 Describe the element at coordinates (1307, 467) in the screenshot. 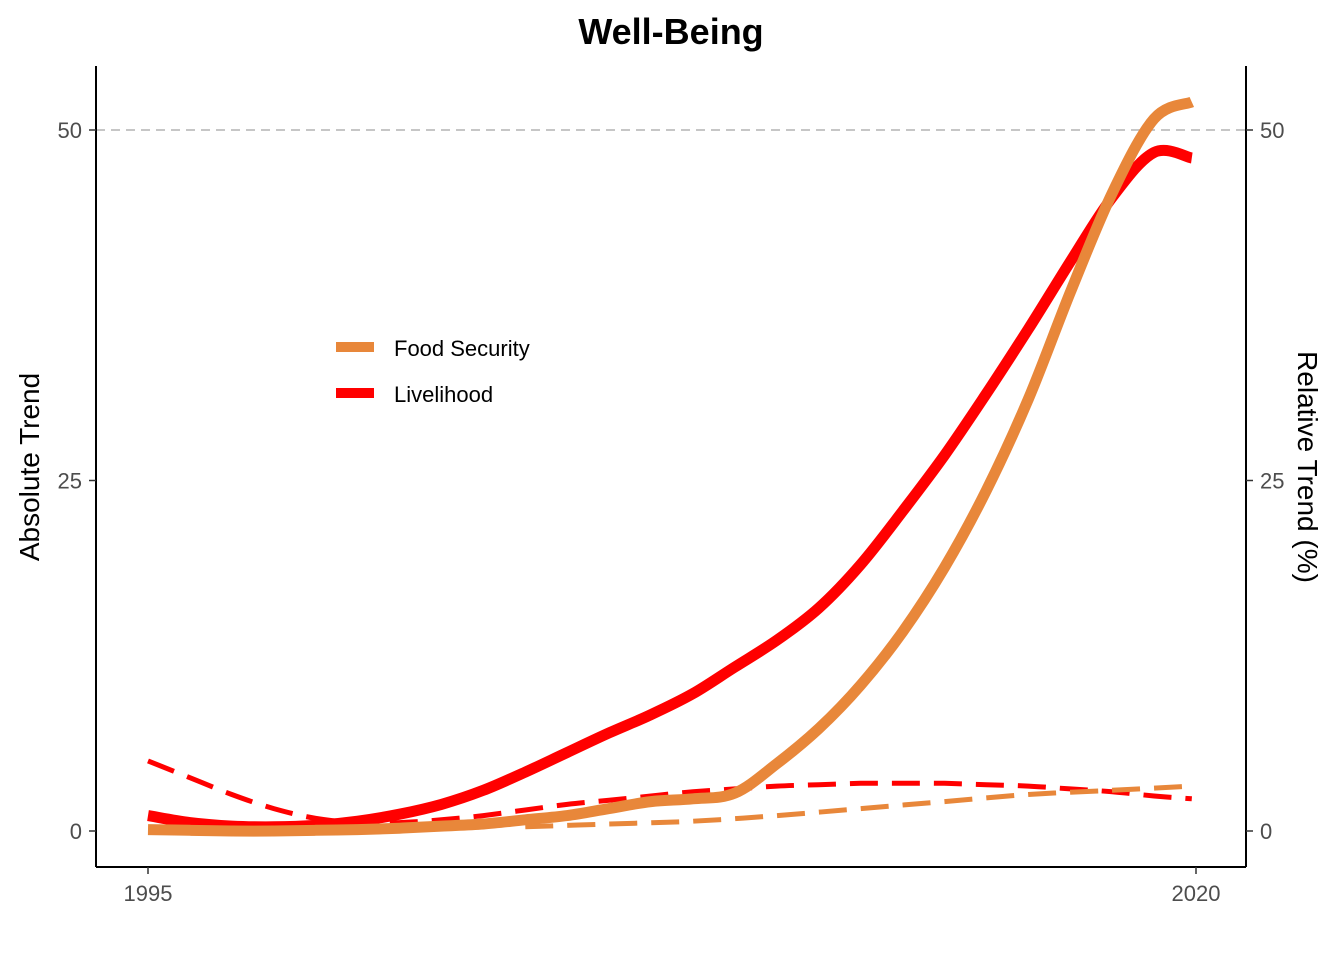

I see `y-axis-title-right: Relative Trend (%)` at that location.